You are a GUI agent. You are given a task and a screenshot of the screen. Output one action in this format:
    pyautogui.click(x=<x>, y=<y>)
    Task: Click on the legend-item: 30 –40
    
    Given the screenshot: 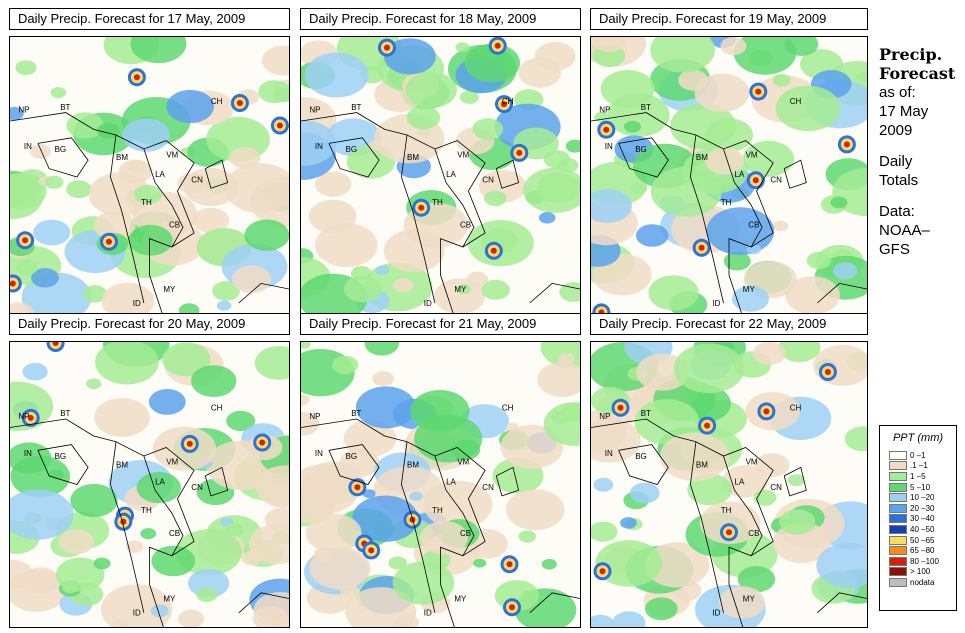 What is the action you would take?
    pyautogui.click(x=918, y=519)
    